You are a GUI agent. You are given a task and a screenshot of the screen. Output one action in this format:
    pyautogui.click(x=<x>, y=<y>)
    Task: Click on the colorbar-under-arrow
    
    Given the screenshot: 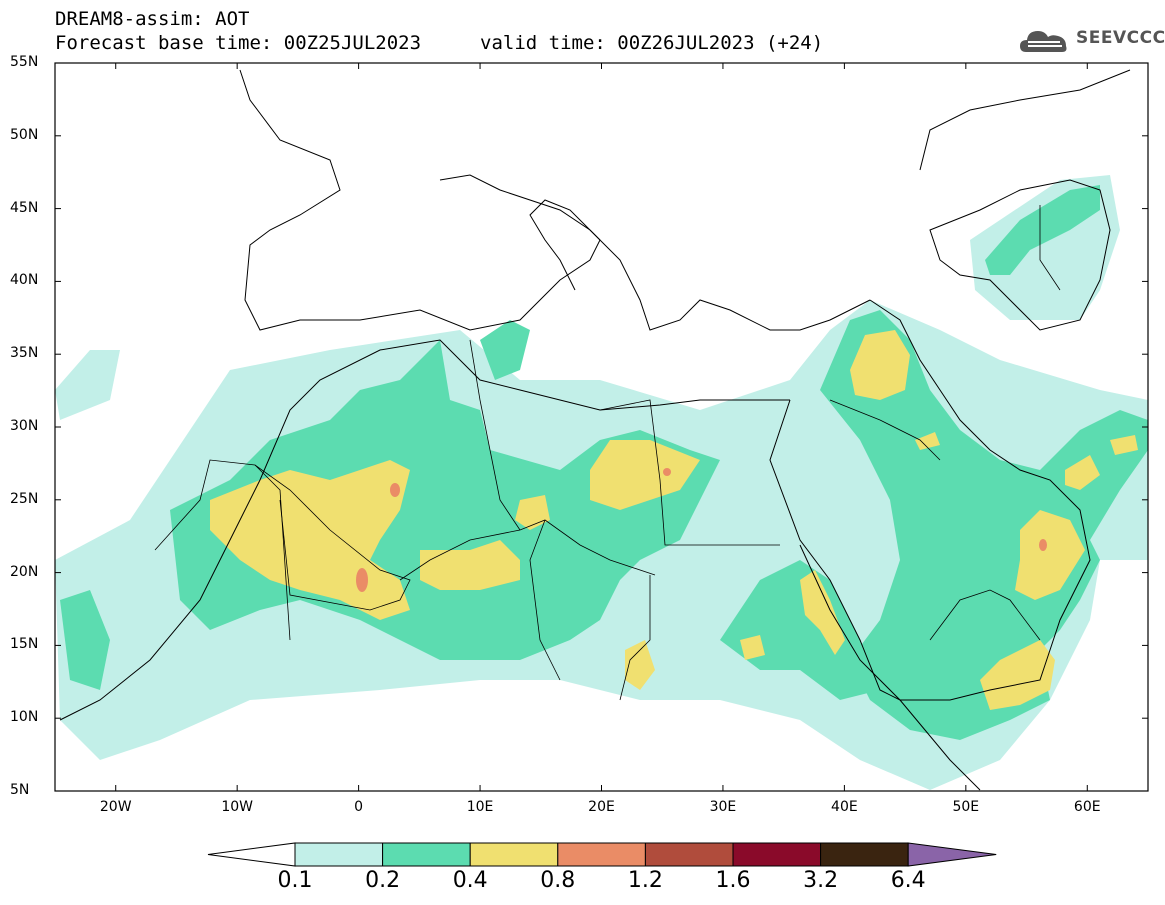 What is the action you would take?
    pyautogui.click(x=251, y=854)
    